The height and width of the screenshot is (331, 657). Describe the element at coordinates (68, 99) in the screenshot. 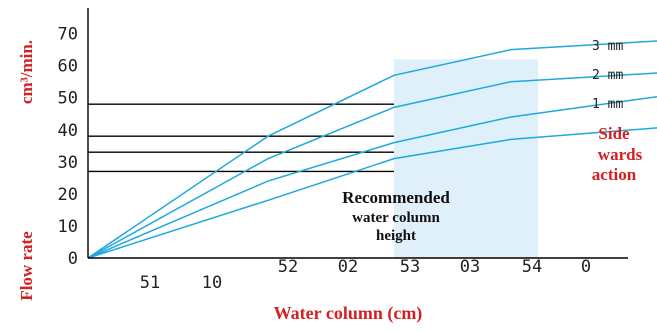

I see `y-tick-label: 50` at that location.